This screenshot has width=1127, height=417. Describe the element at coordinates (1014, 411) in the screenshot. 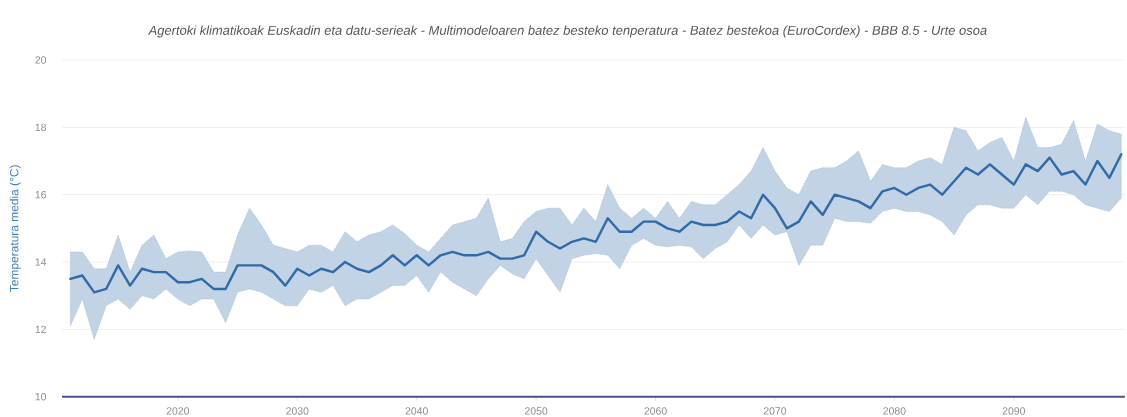

I see `x-tick-label: 2090` at that location.